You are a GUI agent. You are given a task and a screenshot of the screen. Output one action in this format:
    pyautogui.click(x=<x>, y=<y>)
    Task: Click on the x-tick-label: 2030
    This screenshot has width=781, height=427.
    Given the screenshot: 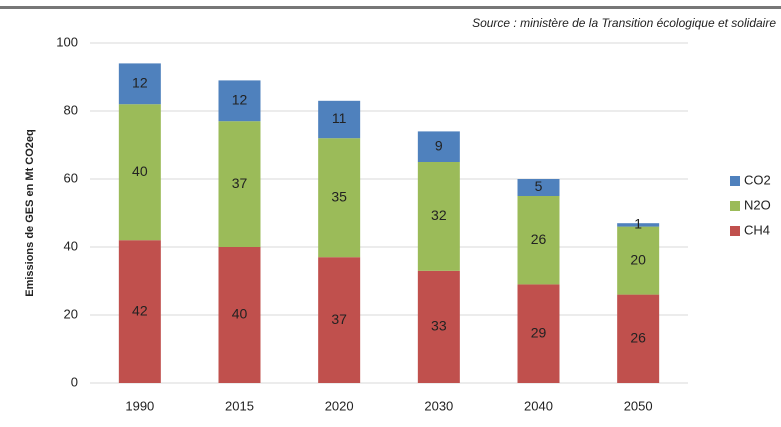 What is the action you would take?
    pyautogui.click(x=438, y=405)
    